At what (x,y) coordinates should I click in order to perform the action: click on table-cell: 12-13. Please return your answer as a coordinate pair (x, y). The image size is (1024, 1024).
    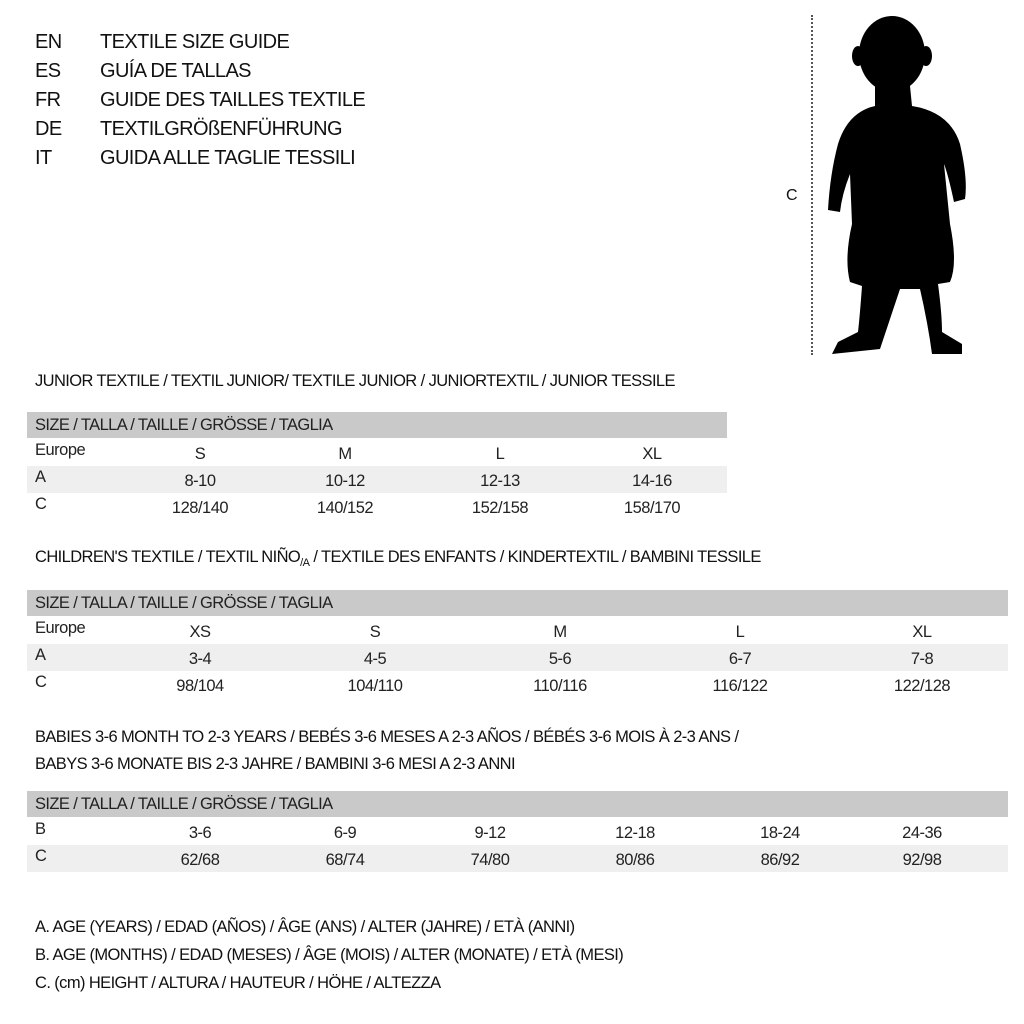
    Looking at the image, I should click on (500, 481).